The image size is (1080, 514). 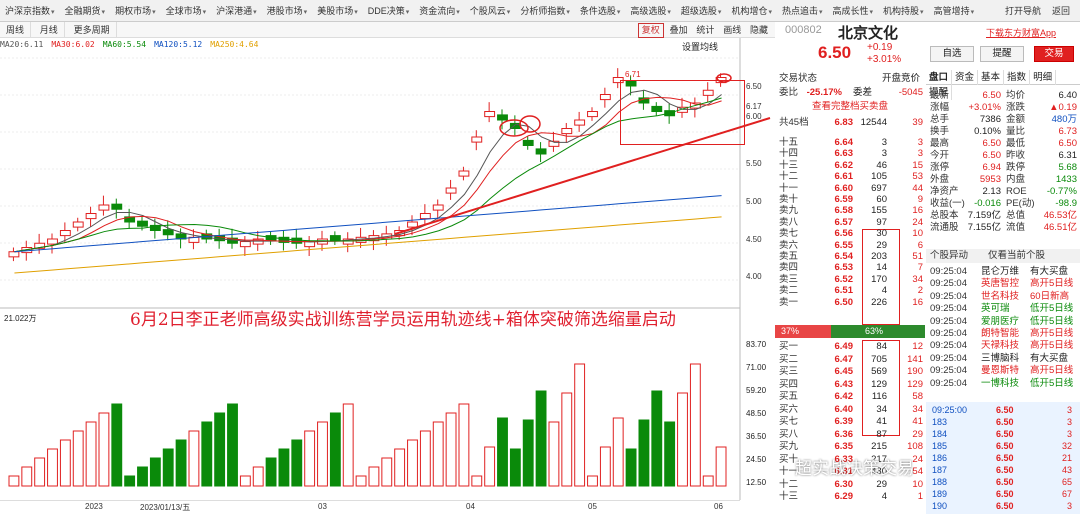 I want to click on menu-item: 美股市场, so click(x=337, y=10).